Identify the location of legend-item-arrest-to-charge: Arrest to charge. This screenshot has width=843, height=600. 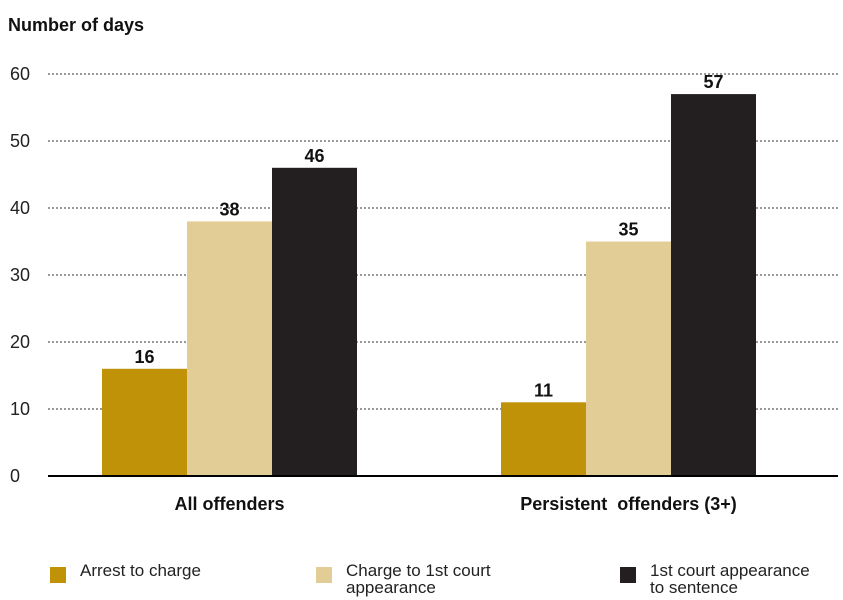
(125, 572).